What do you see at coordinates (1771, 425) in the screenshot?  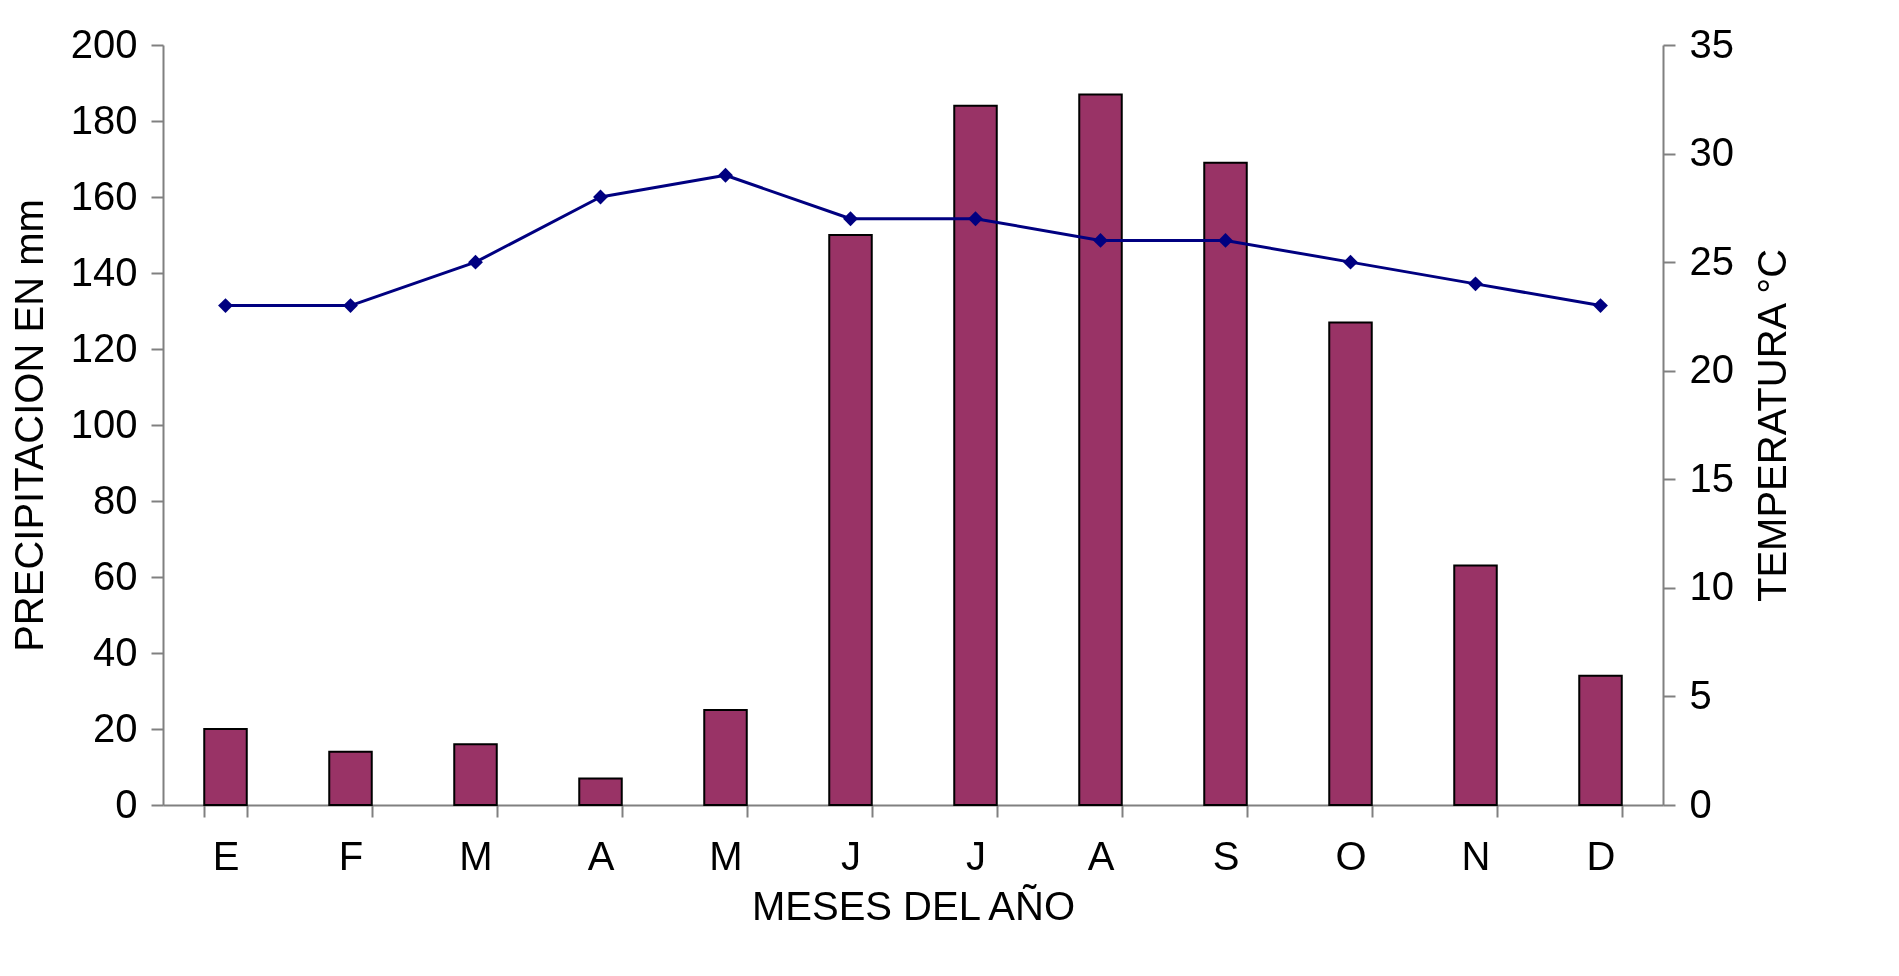 I see `y2-axis-title: TEMPERATURA °C` at bounding box center [1771, 425].